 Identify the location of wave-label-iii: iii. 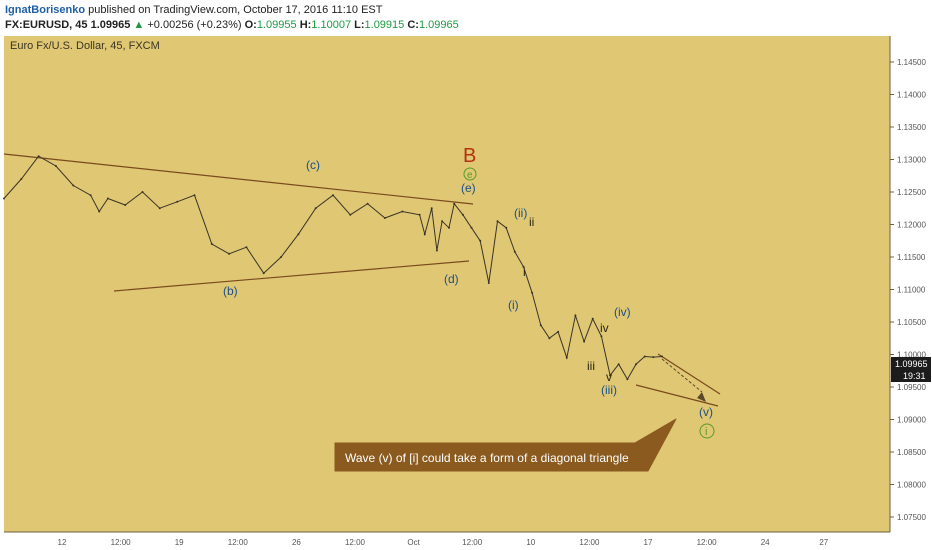
(591, 366).